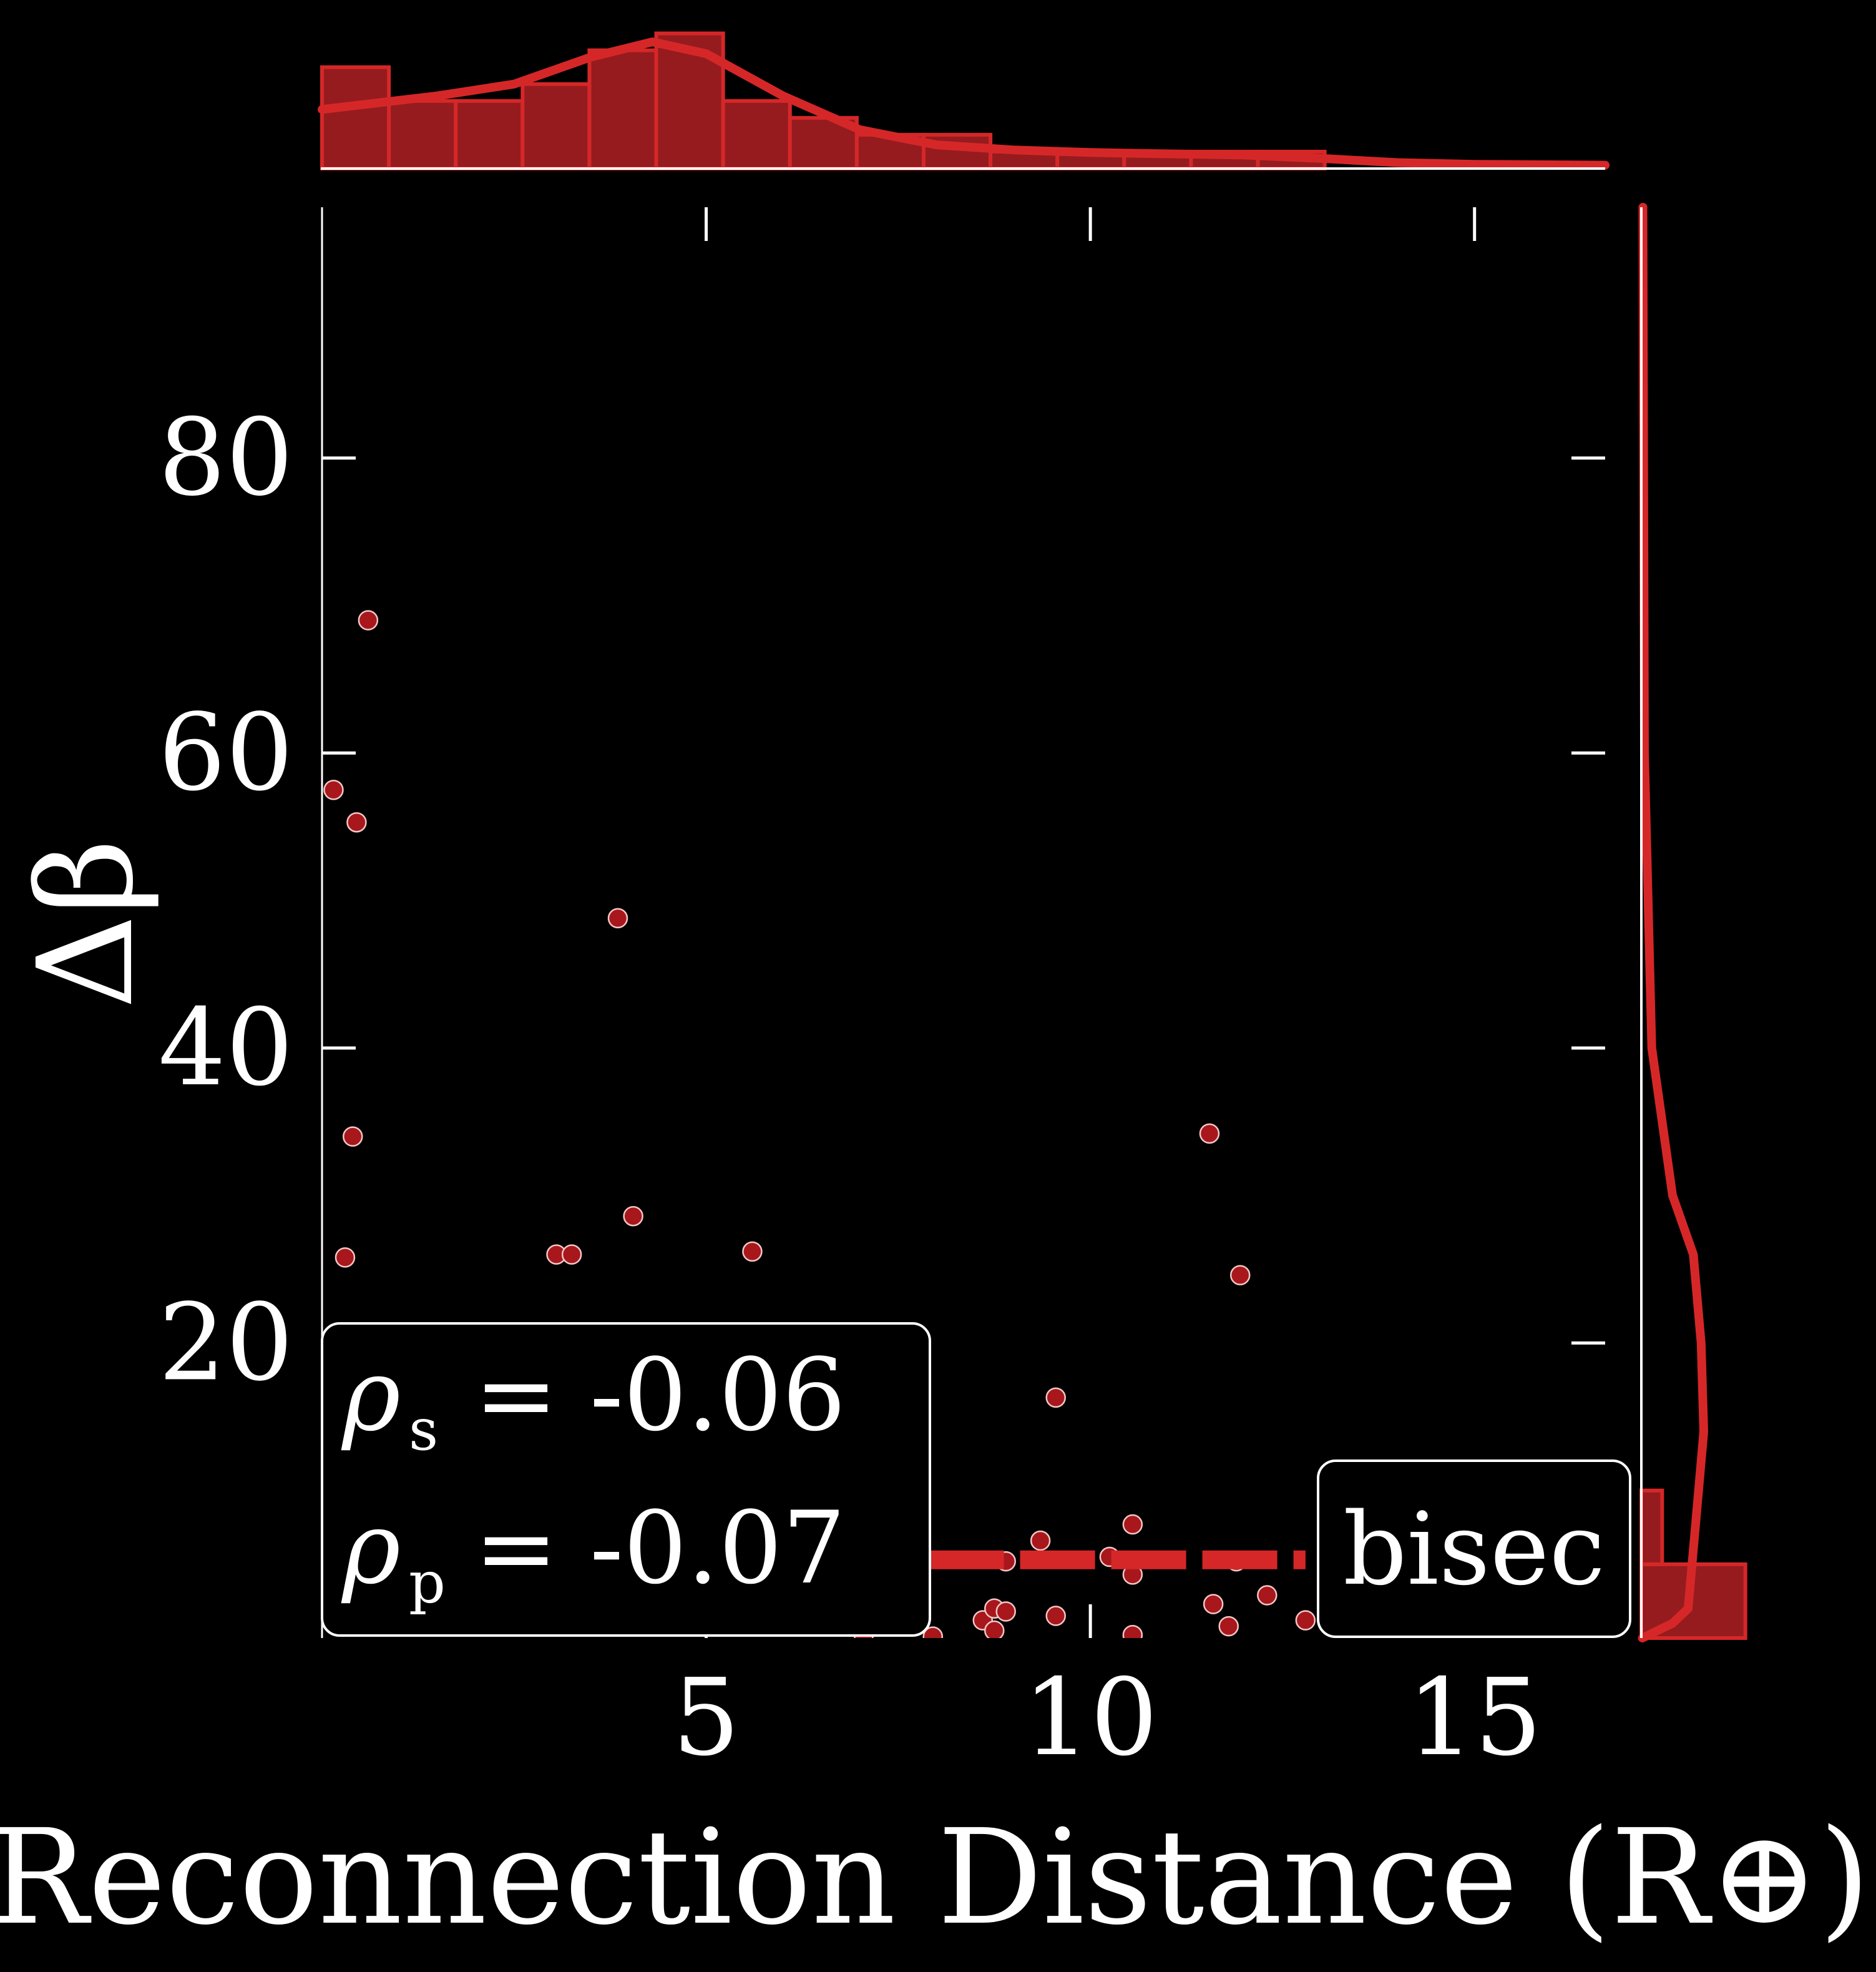 This screenshot has height=1972, width=1876. I want to click on x-ticks: 5 10 15, so click(1107, 1692).